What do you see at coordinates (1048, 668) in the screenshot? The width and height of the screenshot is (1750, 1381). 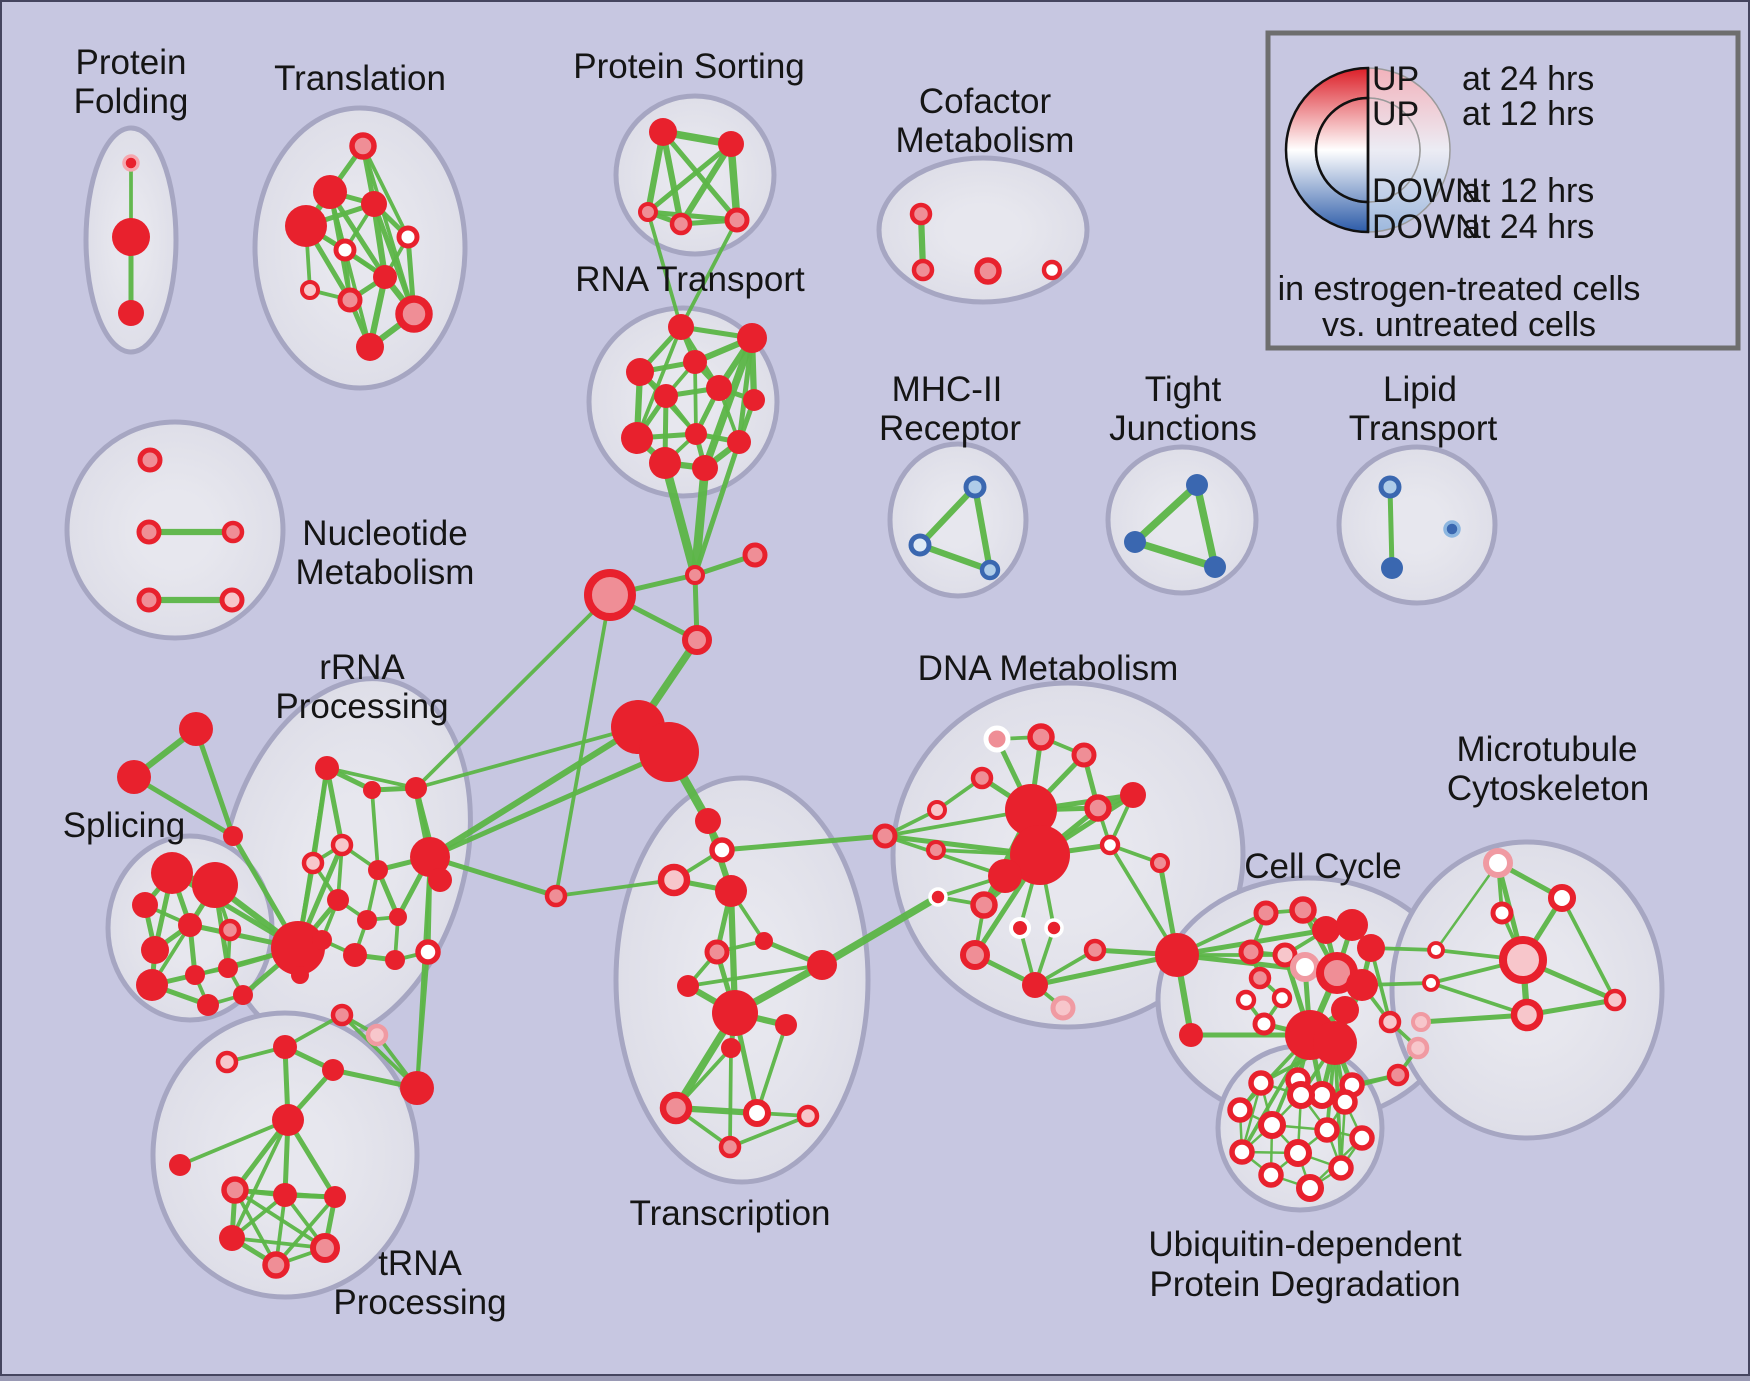 I see `cluster-label-dna-metabolism: DNA Metabolism` at bounding box center [1048, 668].